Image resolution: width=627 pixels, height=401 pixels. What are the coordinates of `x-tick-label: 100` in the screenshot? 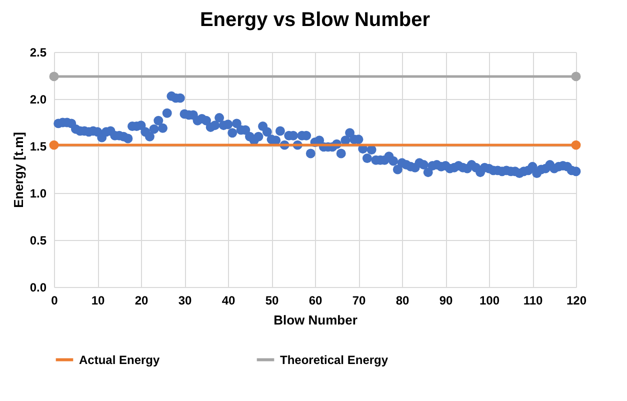 It's located at (489, 301).